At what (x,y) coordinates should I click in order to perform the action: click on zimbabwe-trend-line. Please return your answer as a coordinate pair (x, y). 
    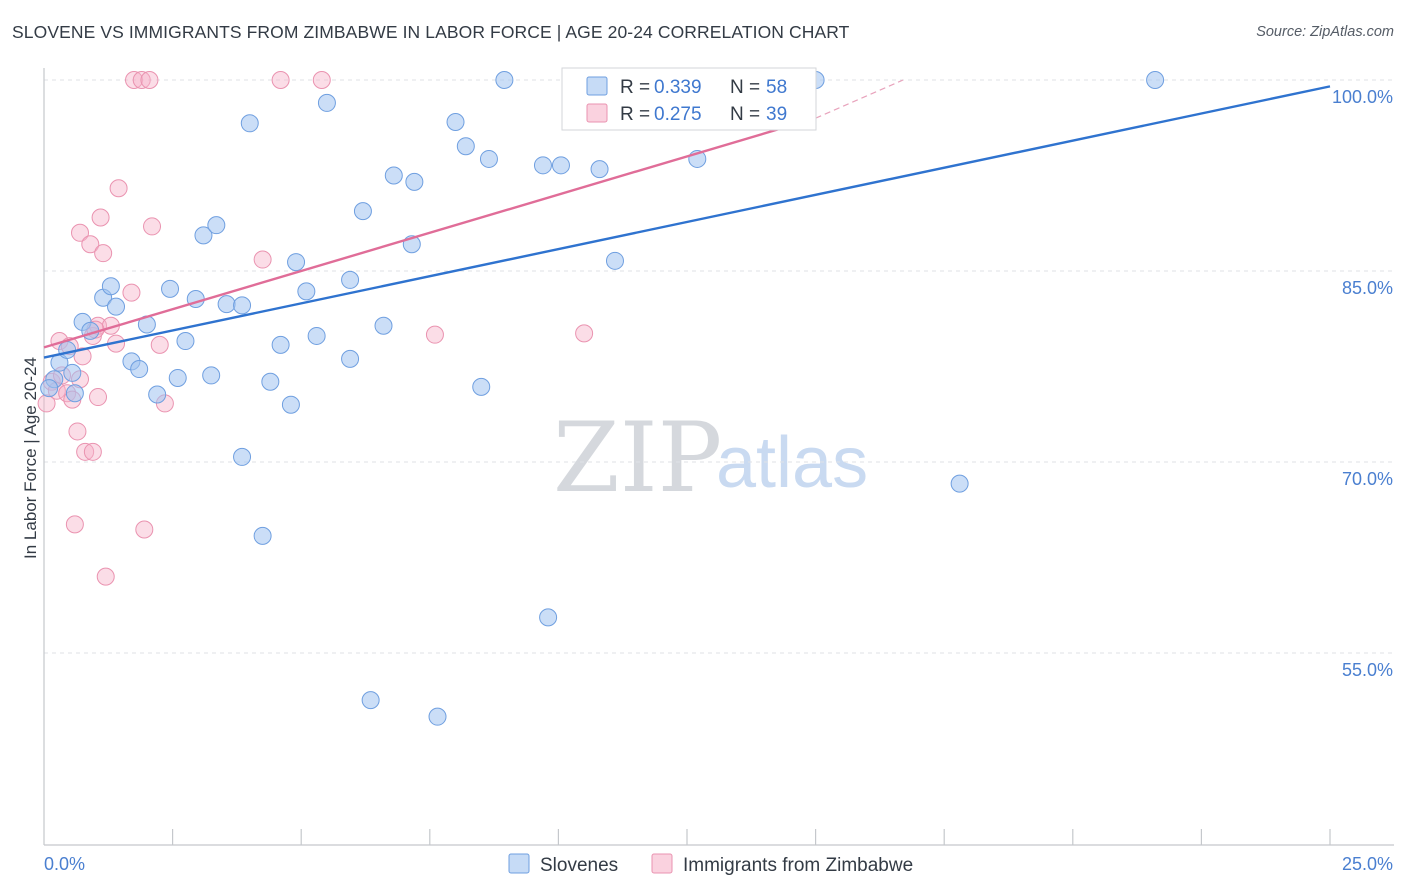
    Looking at the image, I should click on (429, 233).